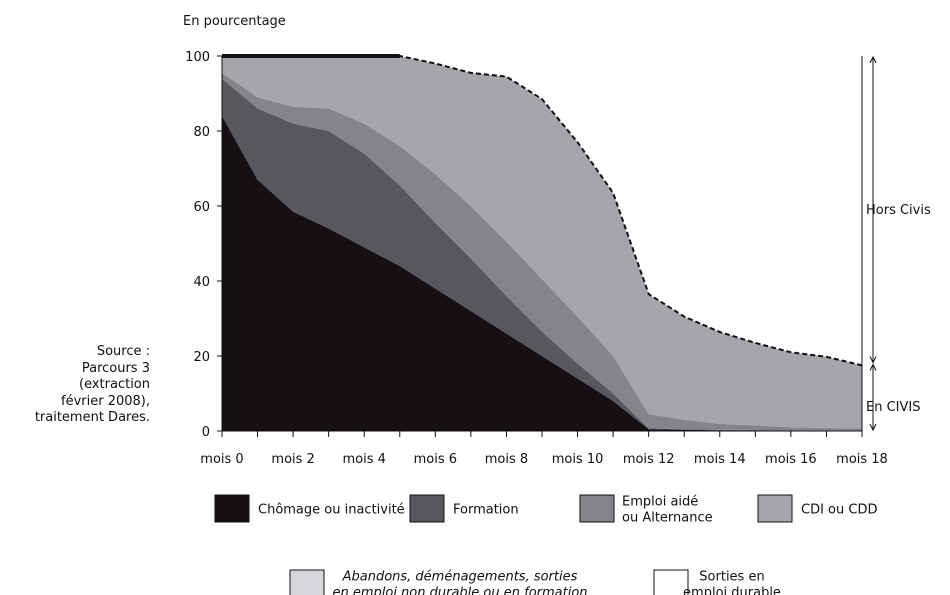 This screenshot has width=950, height=595. What do you see at coordinates (292, 459) in the screenshot?
I see `x-tick-label: mois 2` at bounding box center [292, 459].